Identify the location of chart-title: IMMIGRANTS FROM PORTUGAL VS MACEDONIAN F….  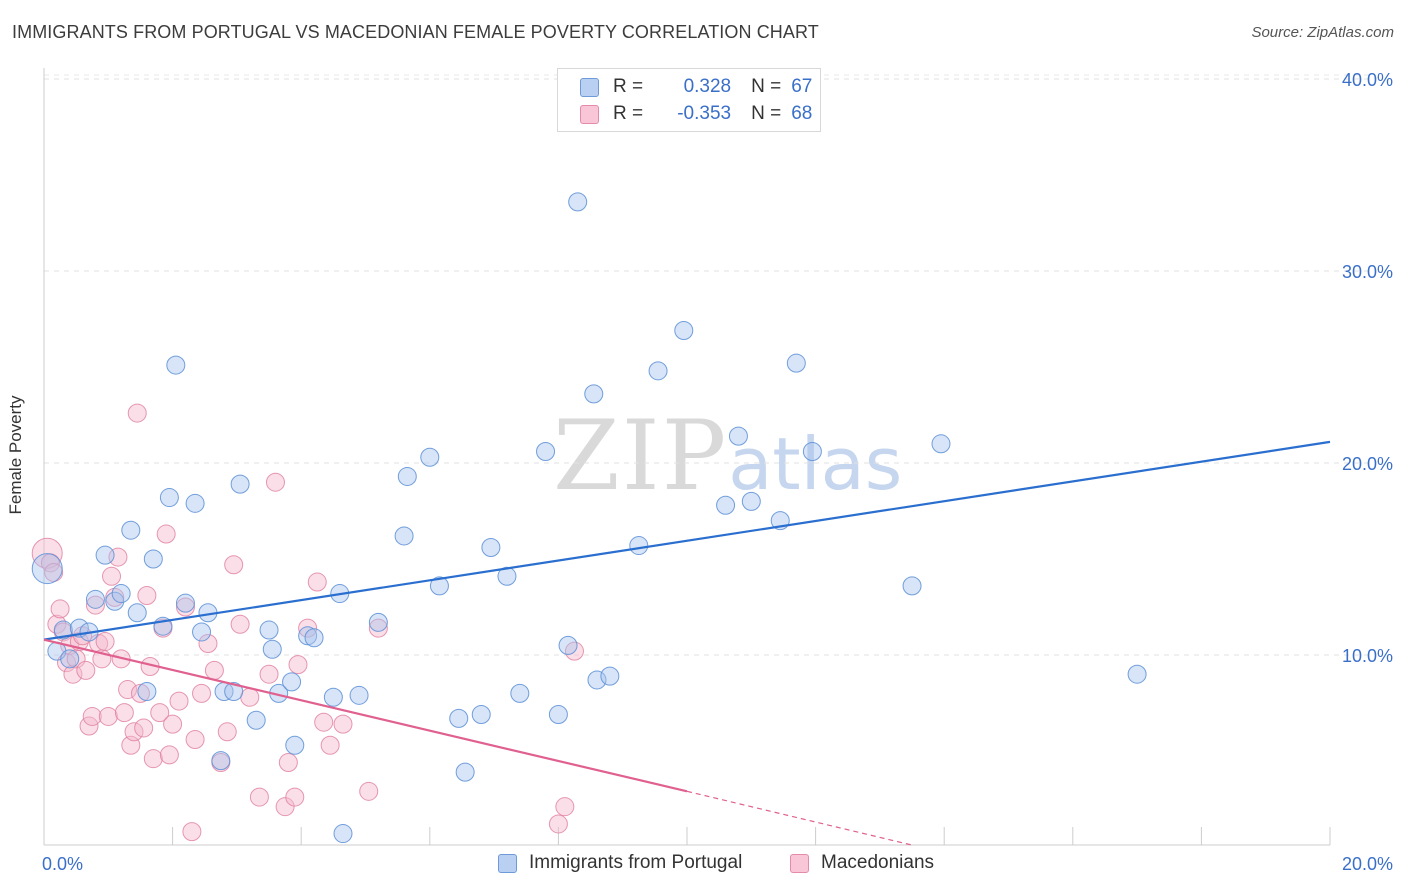
(415, 32).